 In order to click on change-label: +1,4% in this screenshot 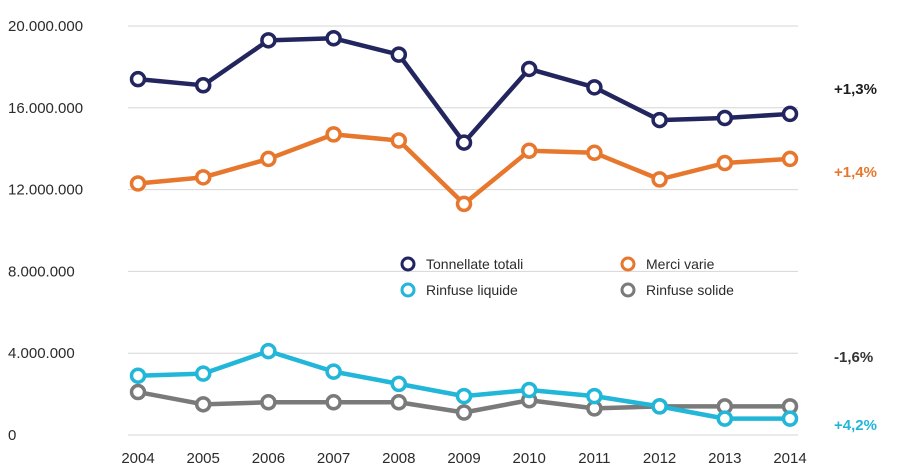, I will do `click(855, 172)`.